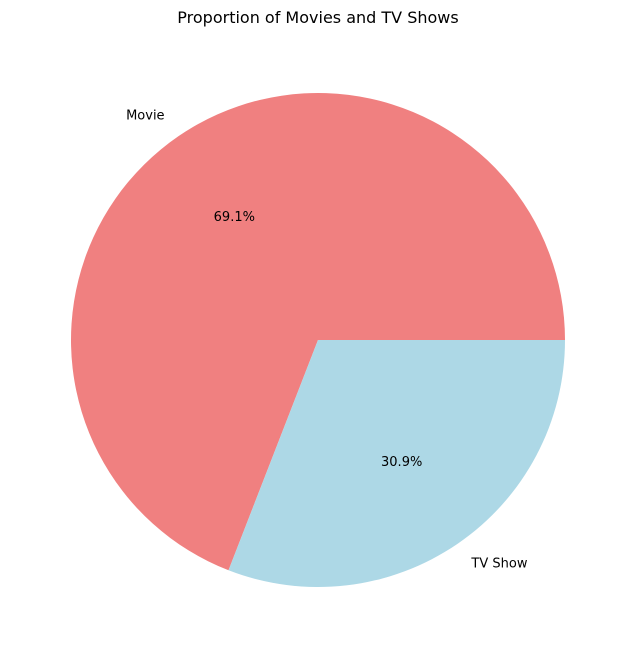 This screenshot has height=658, width=636. Describe the element at coordinates (318, 17) in the screenshot. I see `chart-title: Proportion of Movies and TV Shows` at that location.